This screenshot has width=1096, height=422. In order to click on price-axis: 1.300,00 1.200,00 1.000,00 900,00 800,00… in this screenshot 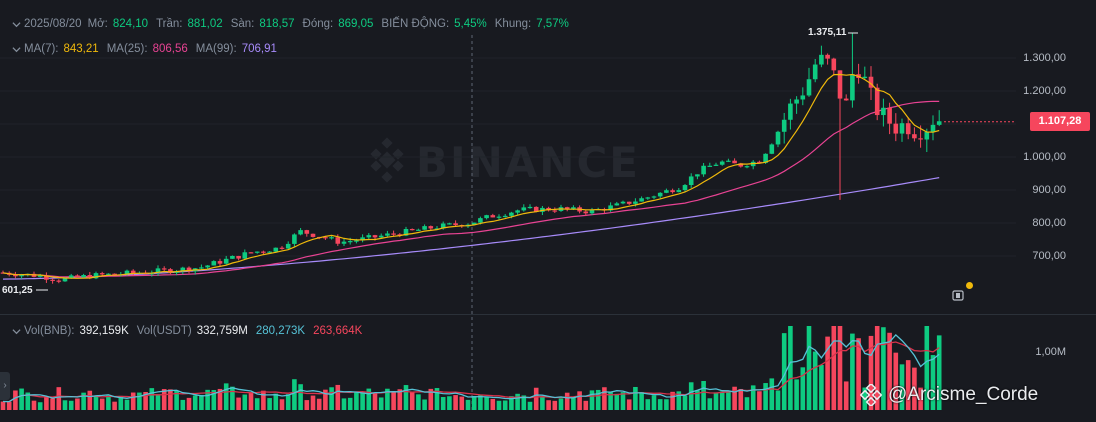, I will do `click(1056, 211)`.